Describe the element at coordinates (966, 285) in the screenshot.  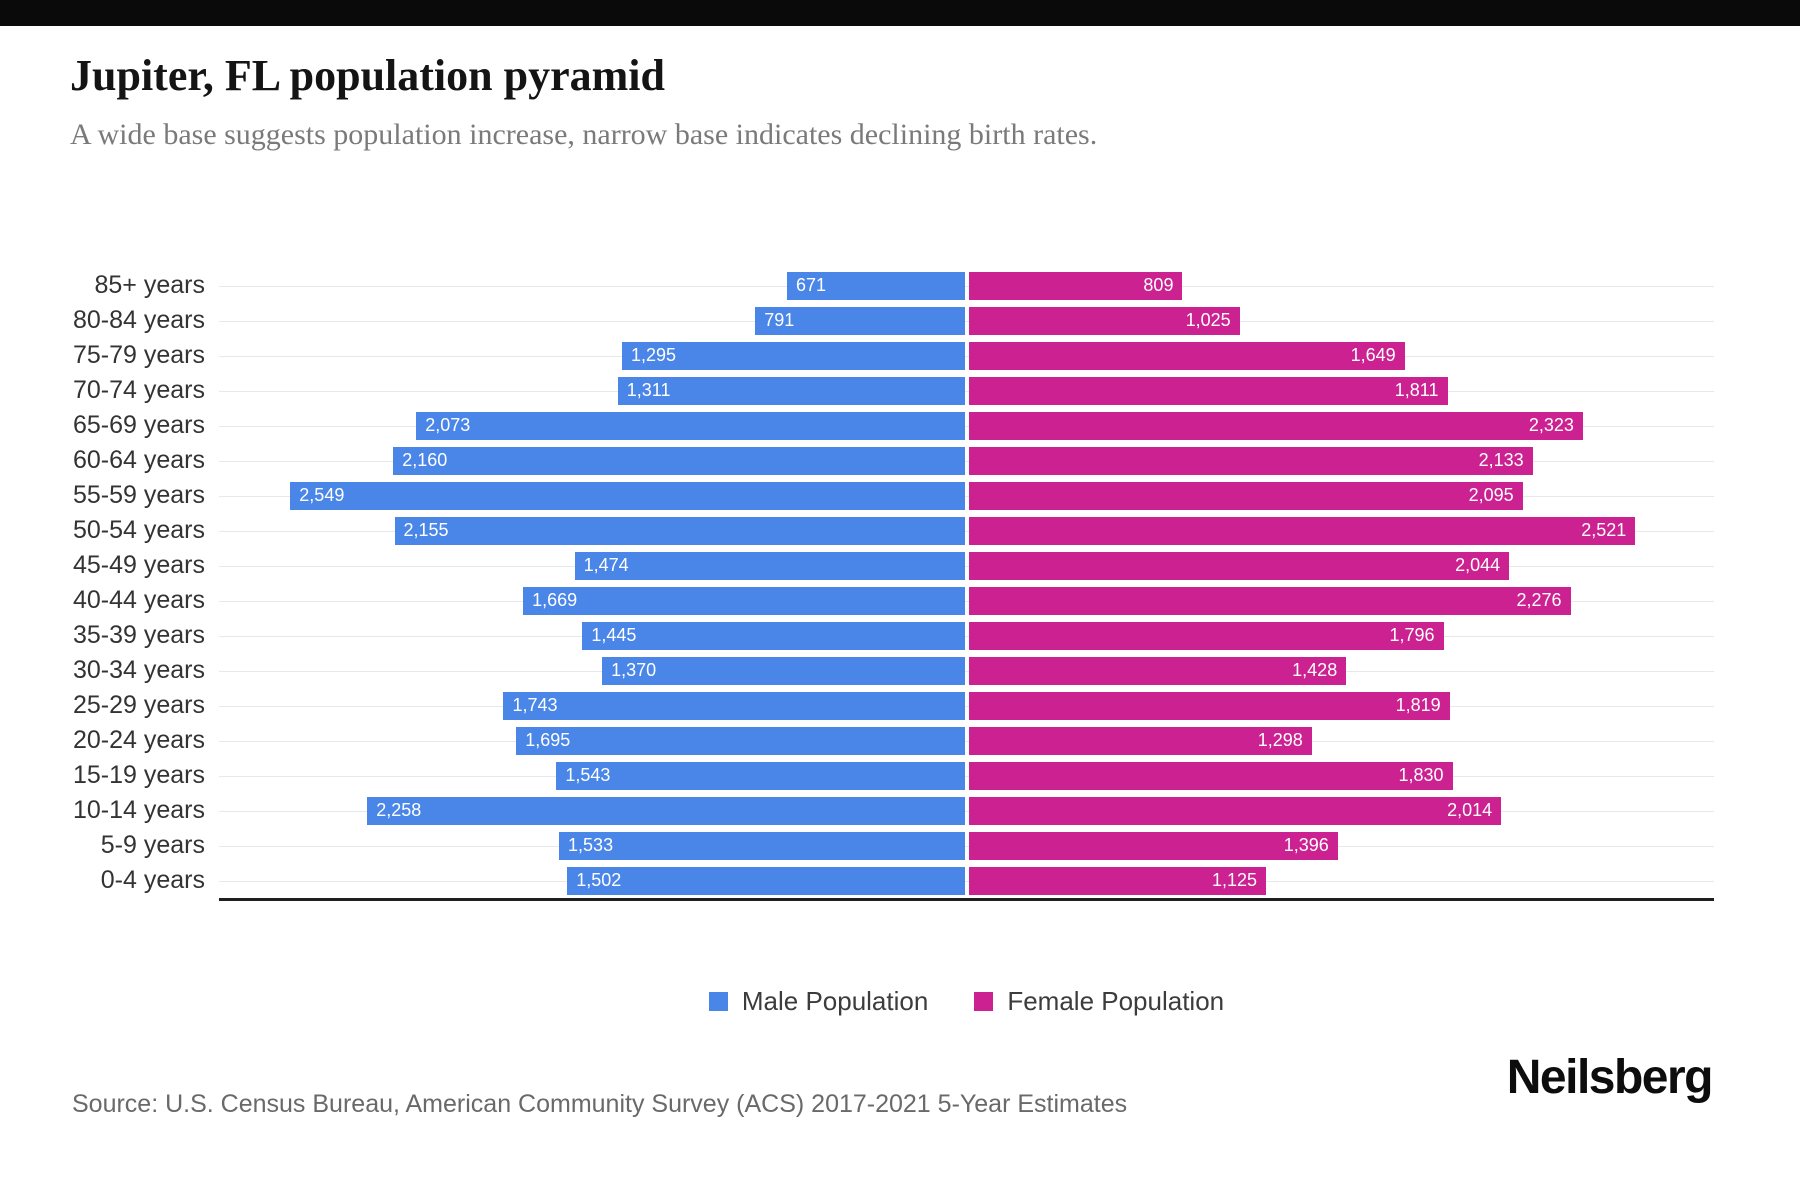
I see `row-plot-area: 671 809` at that location.